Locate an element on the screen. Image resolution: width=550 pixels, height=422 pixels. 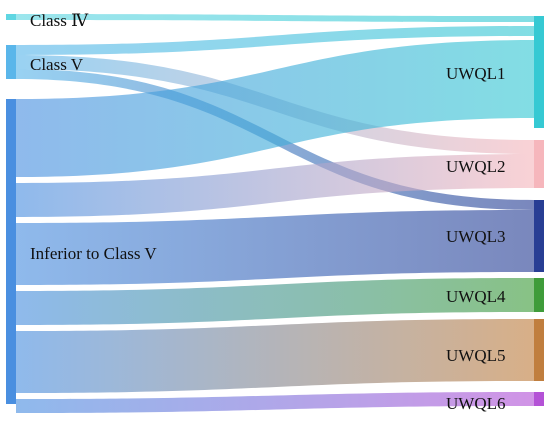
node-label-u4: UWQL4 is located at coordinates (476, 296).